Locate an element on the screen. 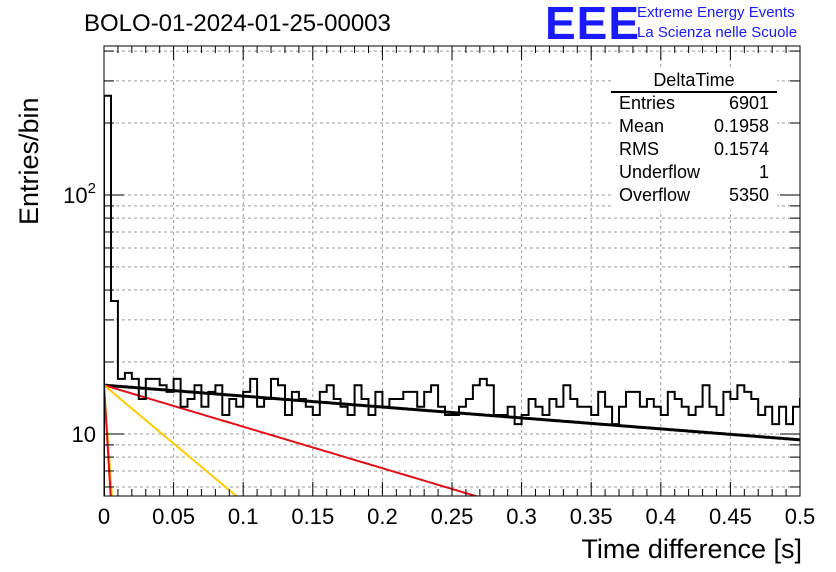 The image size is (836, 572). logo-line-2: La Scienza nelle Scuole is located at coordinates (717, 32).